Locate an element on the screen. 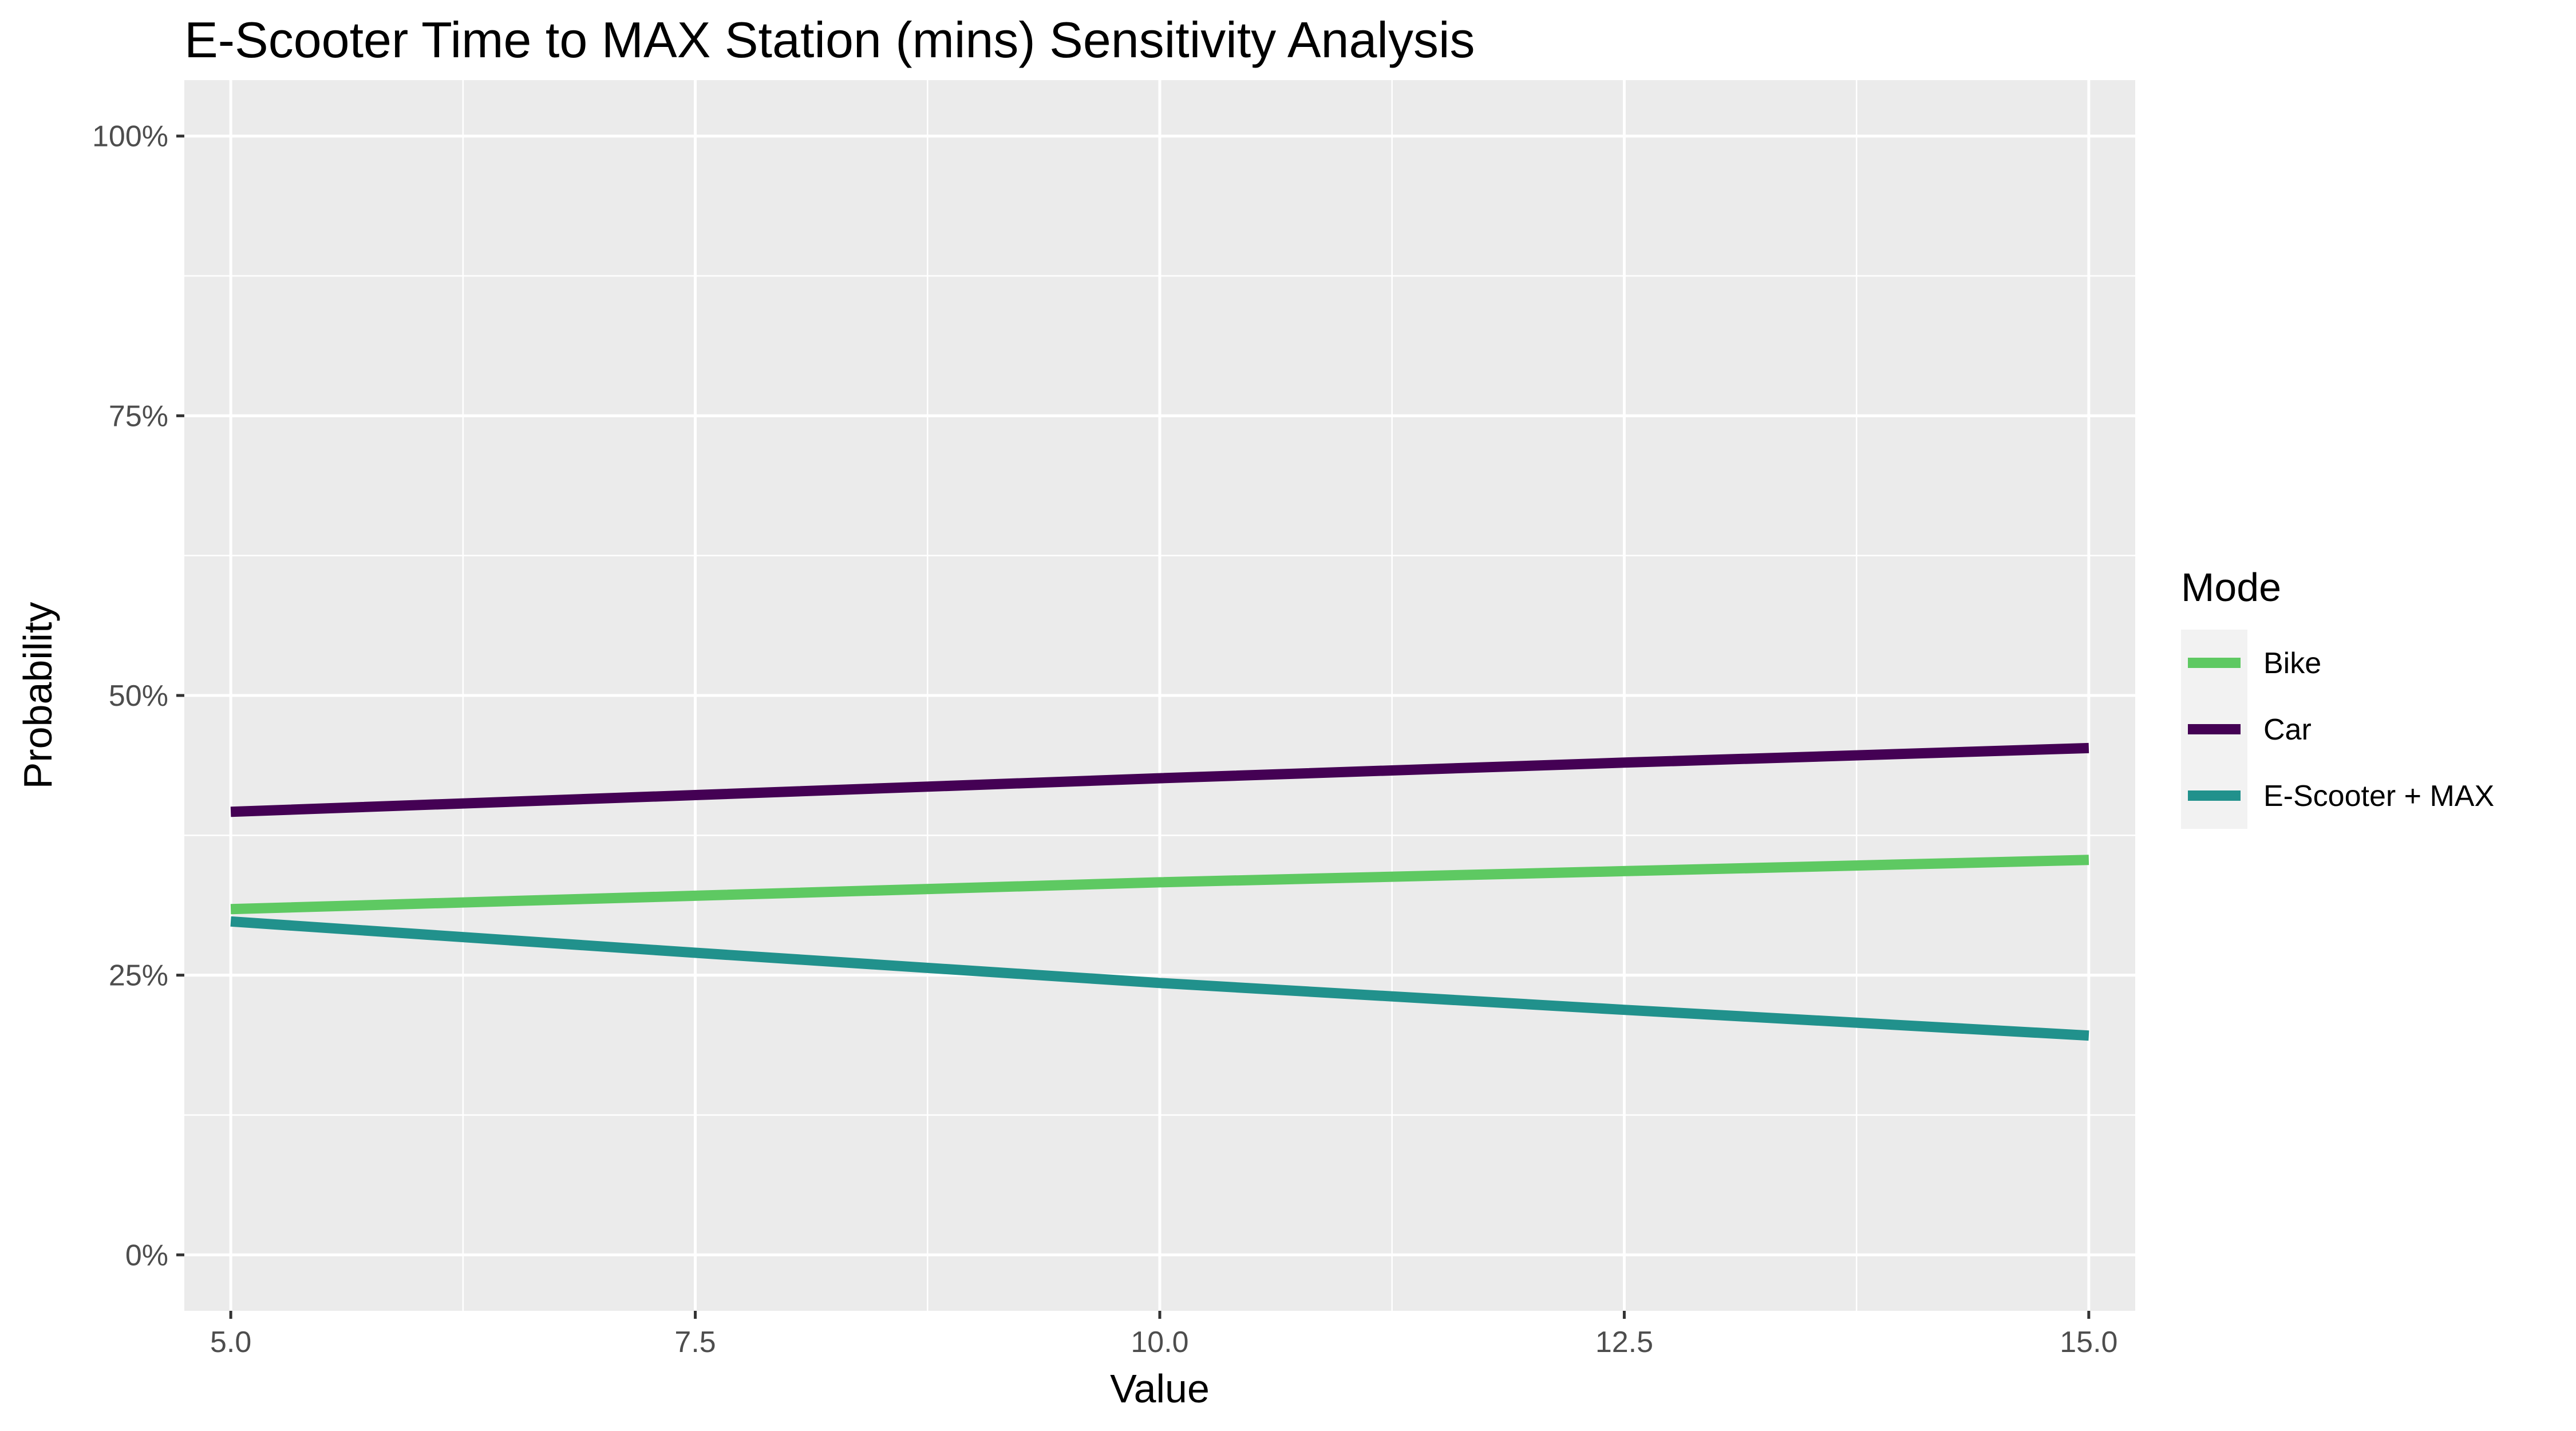 The height and width of the screenshot is (1431, 2576). legend: Mode Bike Car E-Scooter + MAX is located at coordinates (2337, 697).